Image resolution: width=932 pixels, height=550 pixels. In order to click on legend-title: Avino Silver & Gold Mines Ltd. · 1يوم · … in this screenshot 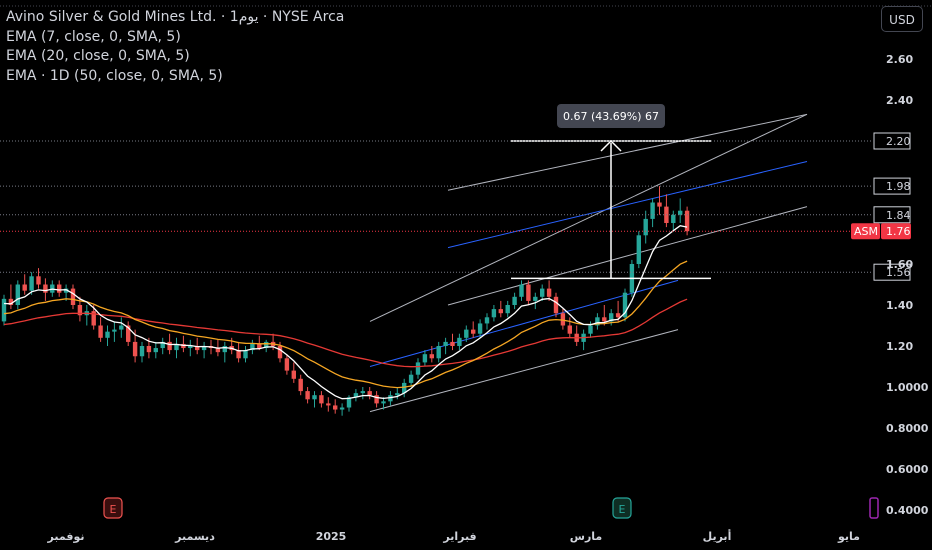, I will do `click(175, 17)`.